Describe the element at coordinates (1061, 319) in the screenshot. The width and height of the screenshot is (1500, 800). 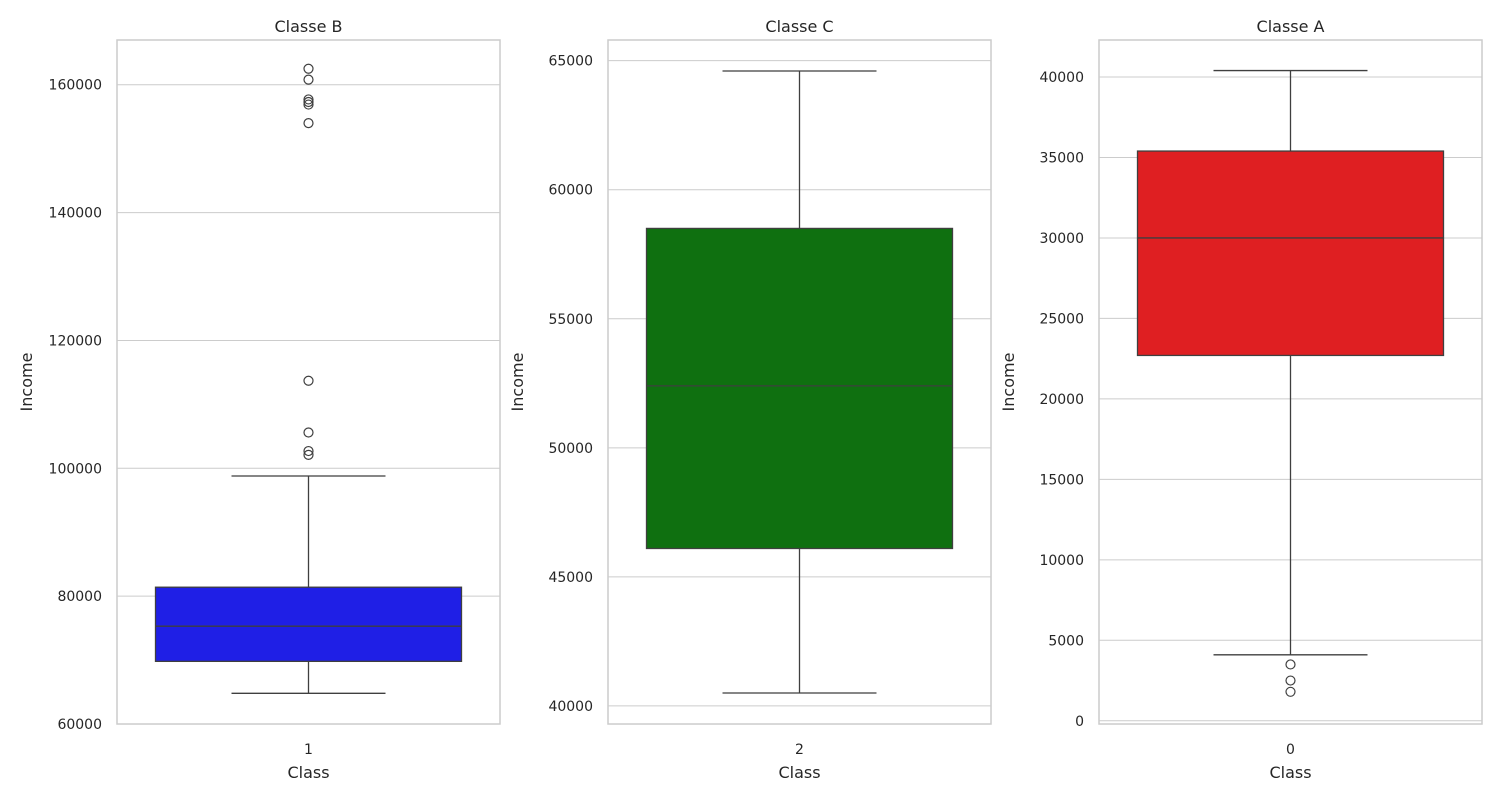
I see `y-tick-label: 25000` at that location.